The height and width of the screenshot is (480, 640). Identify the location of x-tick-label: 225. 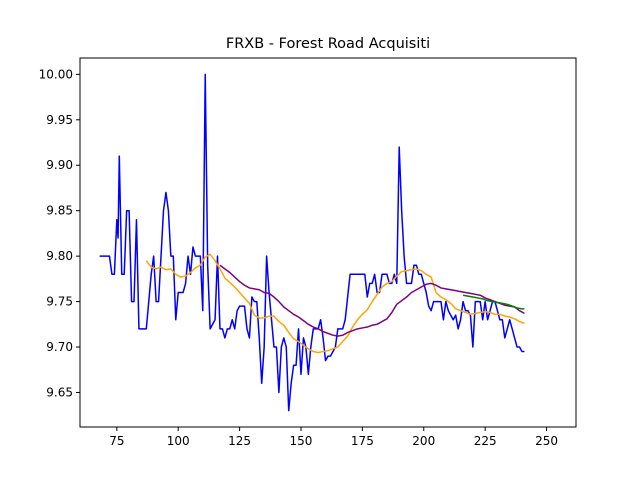
(485, 441).